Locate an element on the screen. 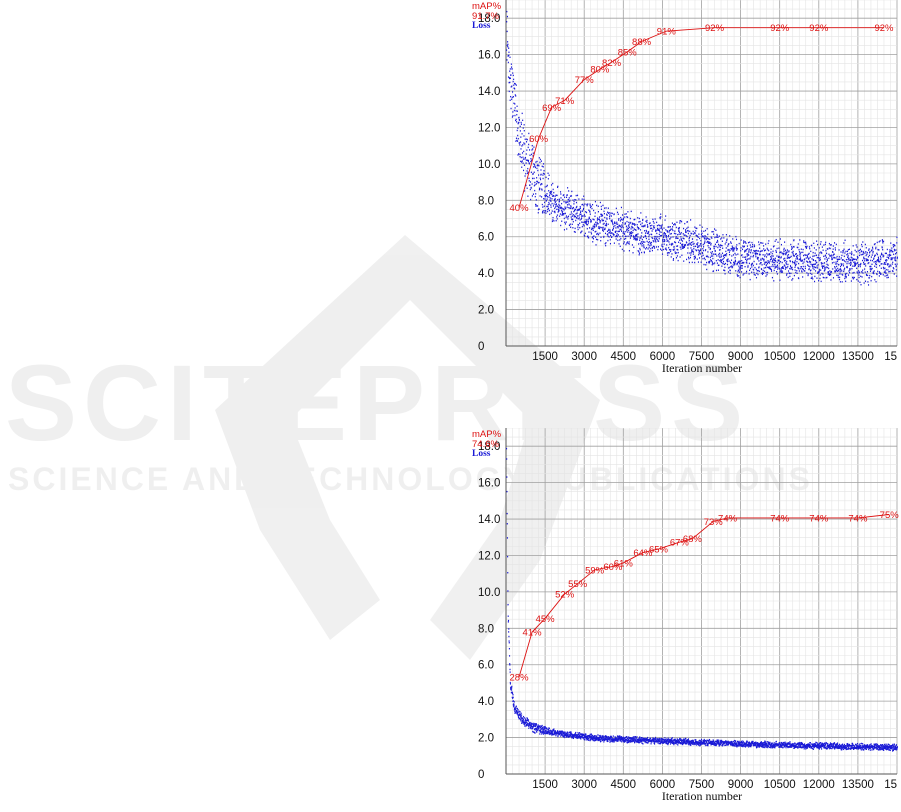 The width and height of the screenshot is (901, 812). x-tick-label: 10500 is located at coordinates (780, 357).